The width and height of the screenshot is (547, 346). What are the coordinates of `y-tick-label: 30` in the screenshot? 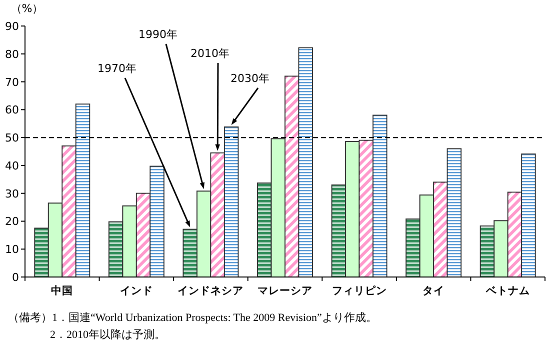 It's located at (12, 193).